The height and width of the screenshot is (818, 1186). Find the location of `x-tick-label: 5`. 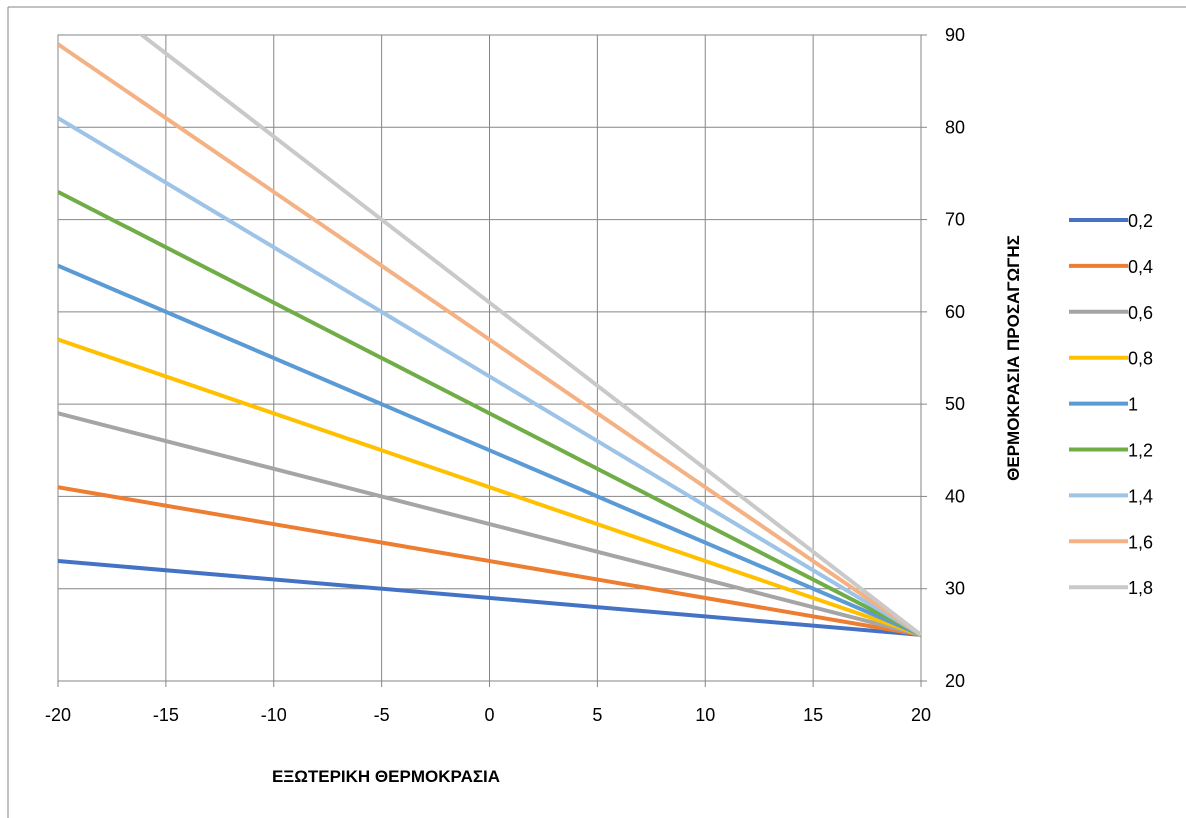

x-tick-label: 5 is located at coordinates (597, 715).